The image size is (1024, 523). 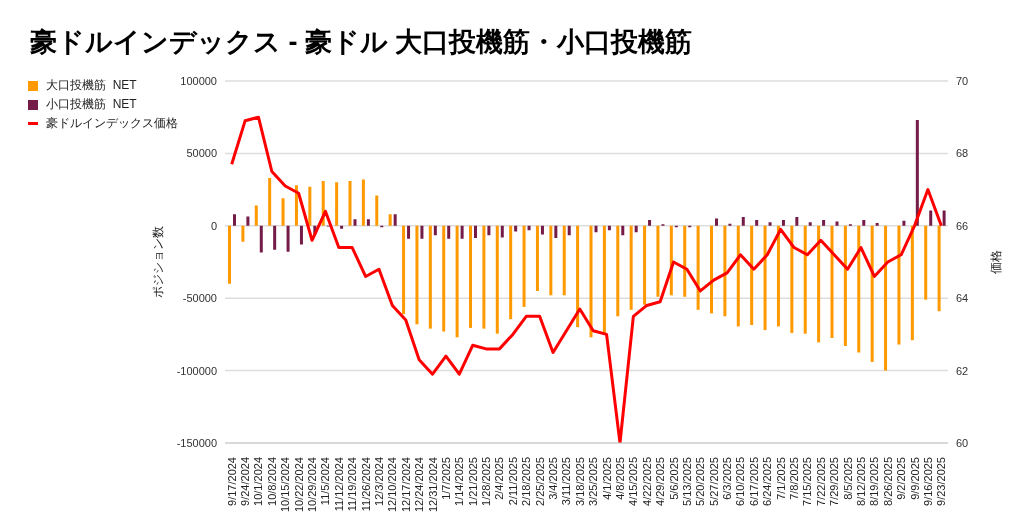 What do you see at coordinates (767, 481) in the screenshot?
I see `x-tick-label: 6/24/2025` at bounding box center [767, 481].